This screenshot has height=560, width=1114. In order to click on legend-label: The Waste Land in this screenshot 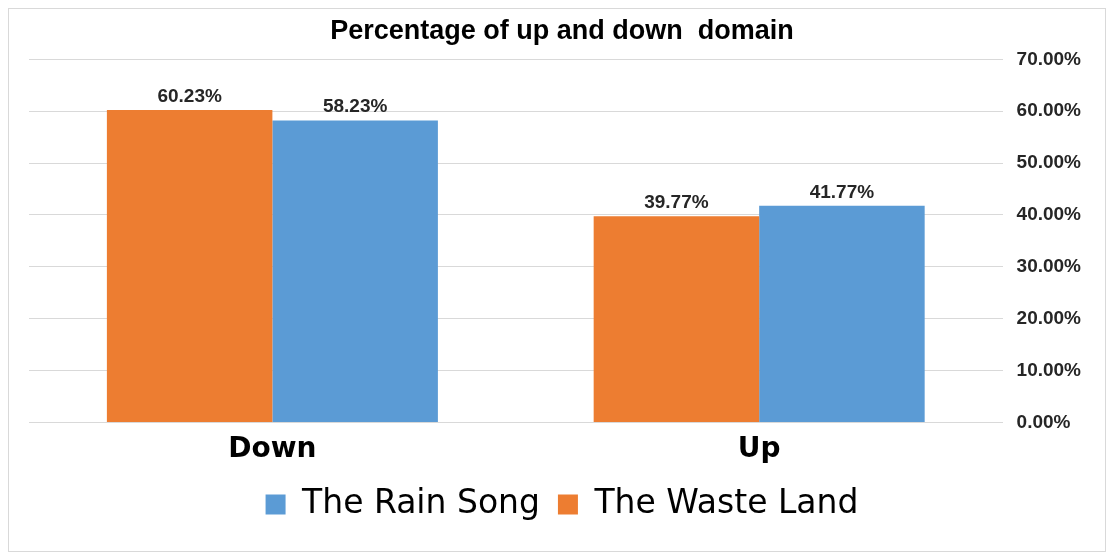, I will do `click(726, 502)`.